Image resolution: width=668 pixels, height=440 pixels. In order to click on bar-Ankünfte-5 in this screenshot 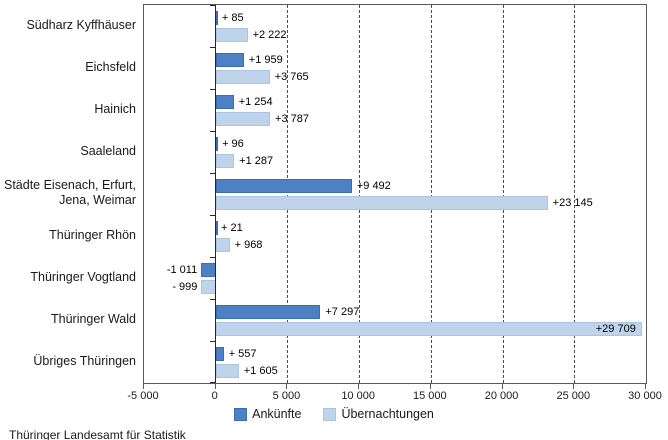, I will do `click(216, 227)`.